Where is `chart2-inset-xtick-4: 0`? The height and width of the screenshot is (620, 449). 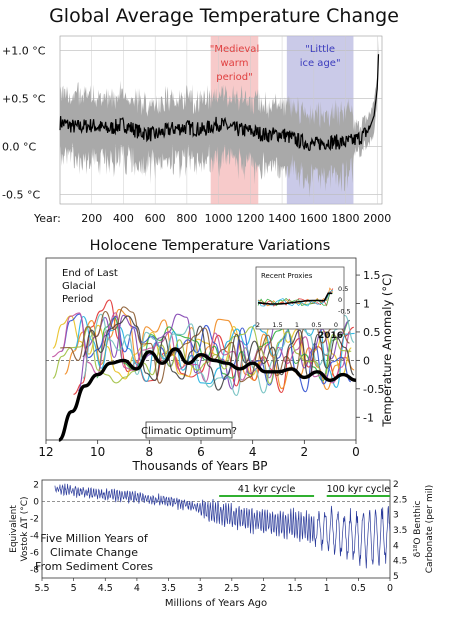
chart2-inset-xtick-4: 0 is located at coordinates (336, 325).